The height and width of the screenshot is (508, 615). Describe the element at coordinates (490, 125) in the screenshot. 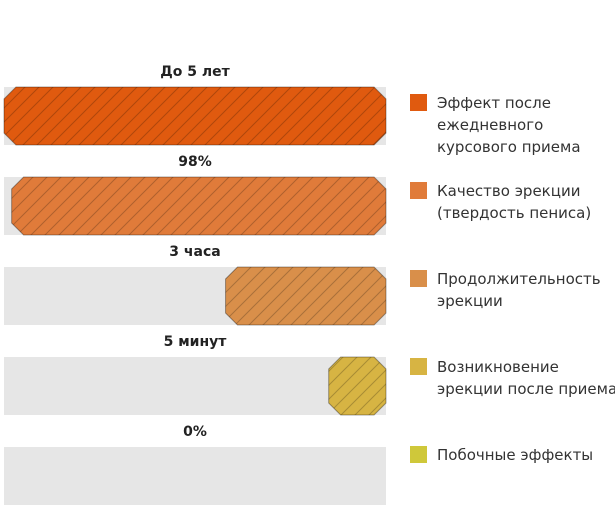

I see `legend-label: ежедневного` at that location.